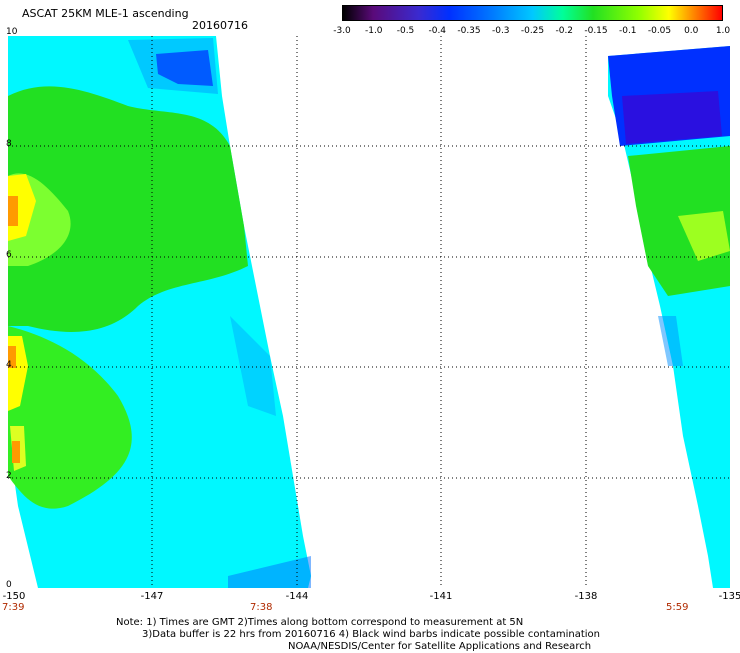  What do you see at coordinates (152, 596) in the screenshot?
I see `lon-label-147w: -147` at bounding box center [152, 596].